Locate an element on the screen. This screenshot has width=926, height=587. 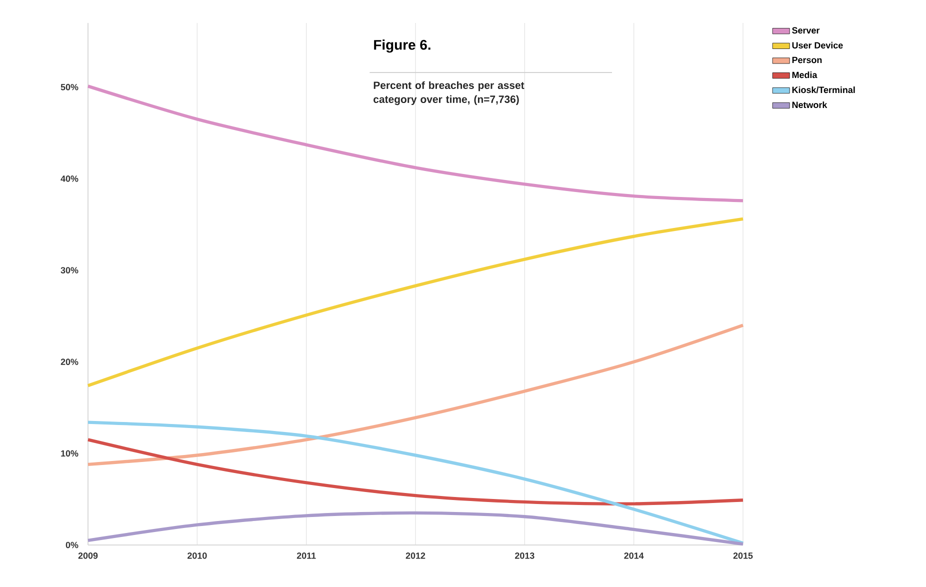
x-tick-label: 2015 is located at coordinates (743, 555).